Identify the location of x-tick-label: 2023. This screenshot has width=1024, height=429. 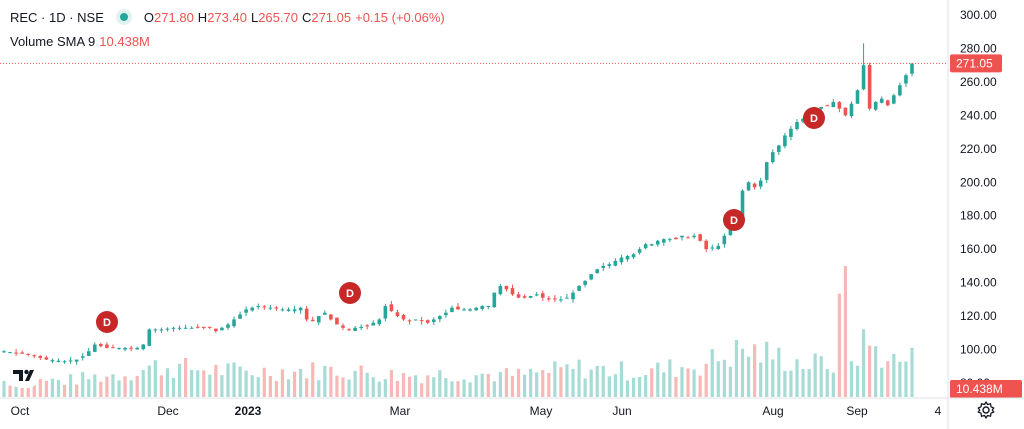
(248, 411).